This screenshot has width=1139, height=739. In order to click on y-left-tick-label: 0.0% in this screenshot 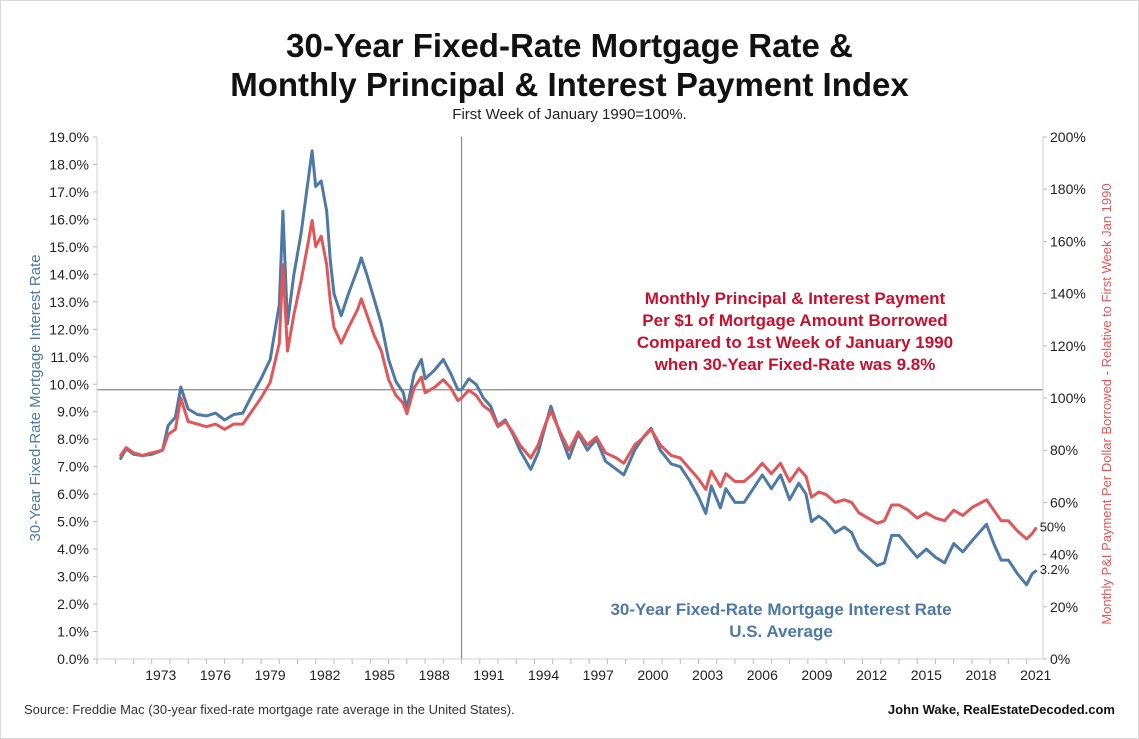, I will do `click(73, 659)`.